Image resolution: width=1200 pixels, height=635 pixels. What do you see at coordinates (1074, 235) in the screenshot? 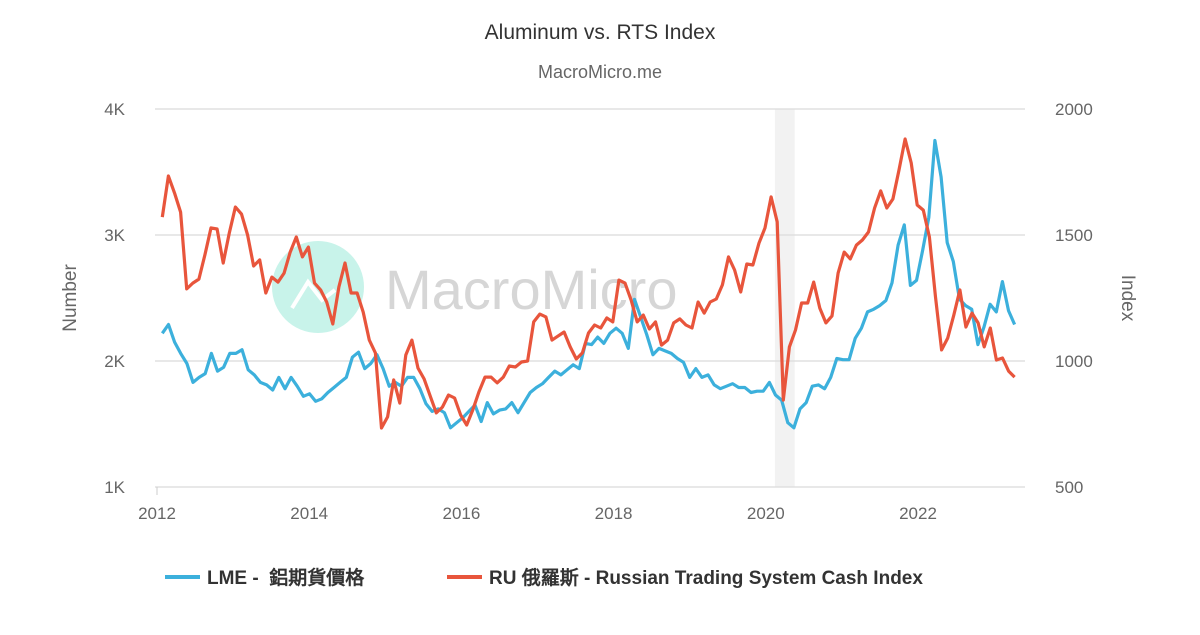
I see `y-right-tick-label: 1500` at bounding box center [1074, 235].